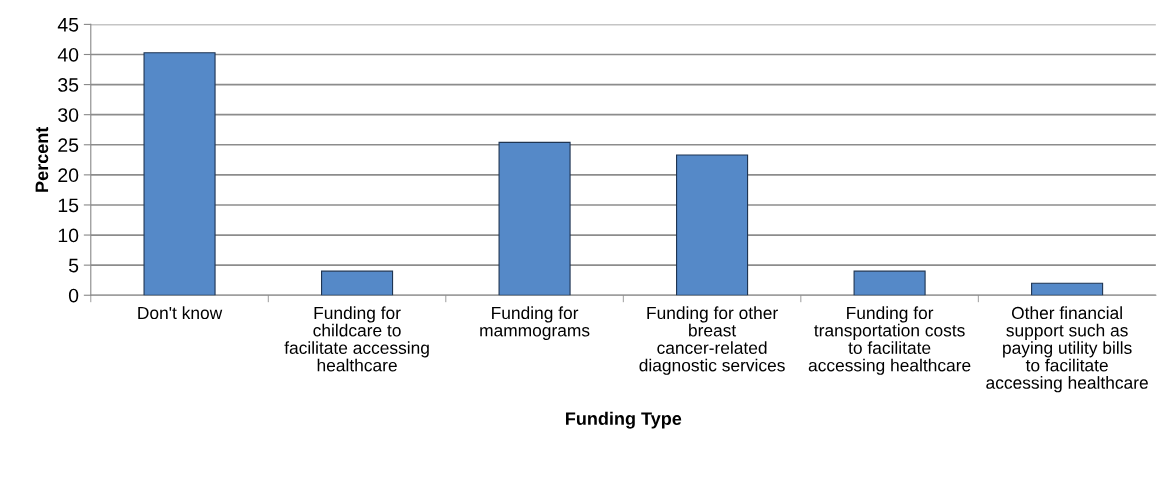  What do you see at coordinates (535, 323) in the screenshot?
I see `x-tick-label: Funding for mammograms` at bounding box center [535, 323].